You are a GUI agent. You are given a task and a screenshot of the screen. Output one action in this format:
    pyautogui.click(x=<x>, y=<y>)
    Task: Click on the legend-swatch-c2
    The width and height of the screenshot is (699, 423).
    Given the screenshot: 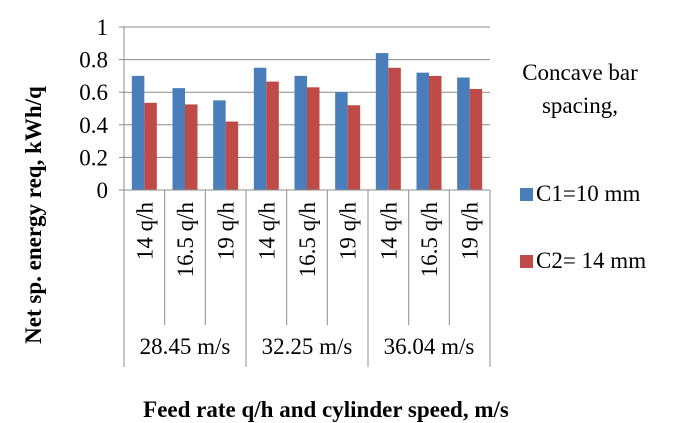 What is the action you would take?
    pyautogui.click(x=526, y=261)
    